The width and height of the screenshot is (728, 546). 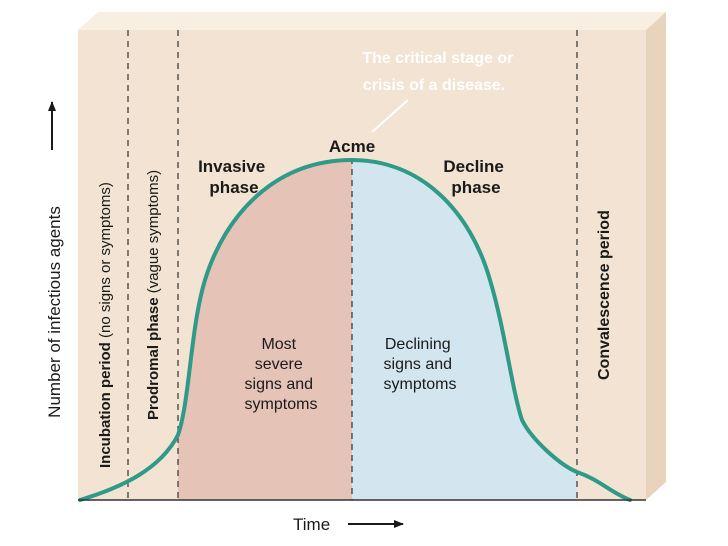 What do you see at coordinates (656, 256) in the screenshot?
I see `panel-side-face` at bounding box center [656, 256].